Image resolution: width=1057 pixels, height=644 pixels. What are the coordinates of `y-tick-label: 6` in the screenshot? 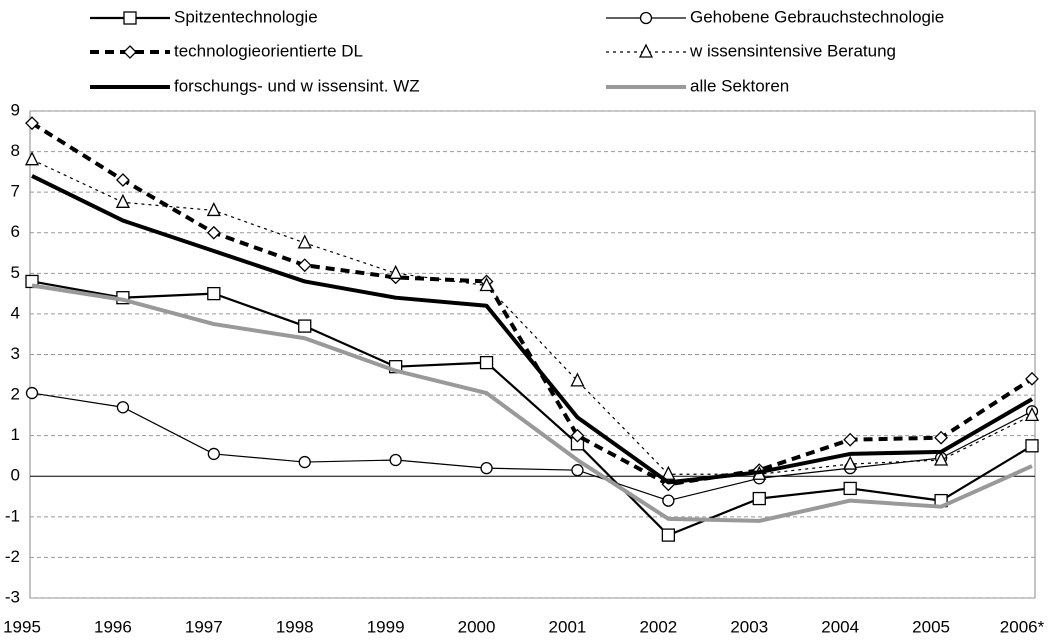 It's located at (15, 231).